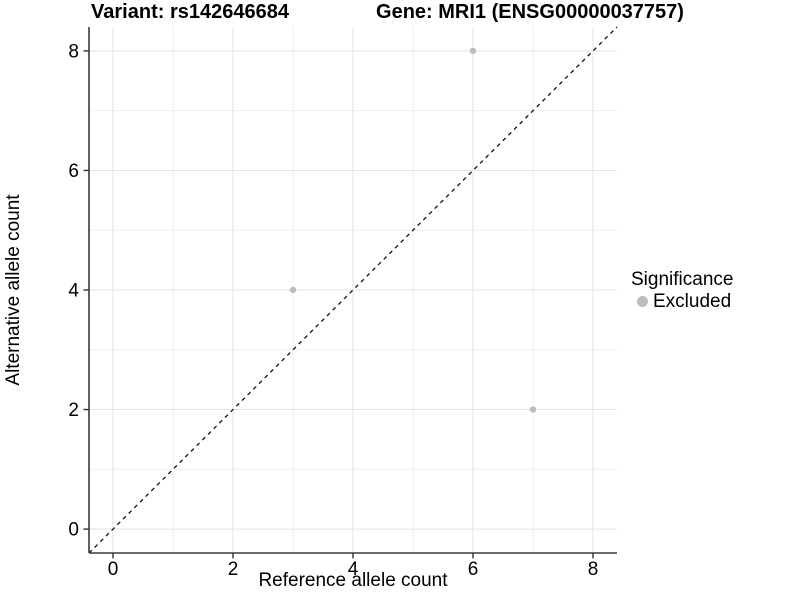  I want to click on y-tick-label: 6, so click(73, 171).